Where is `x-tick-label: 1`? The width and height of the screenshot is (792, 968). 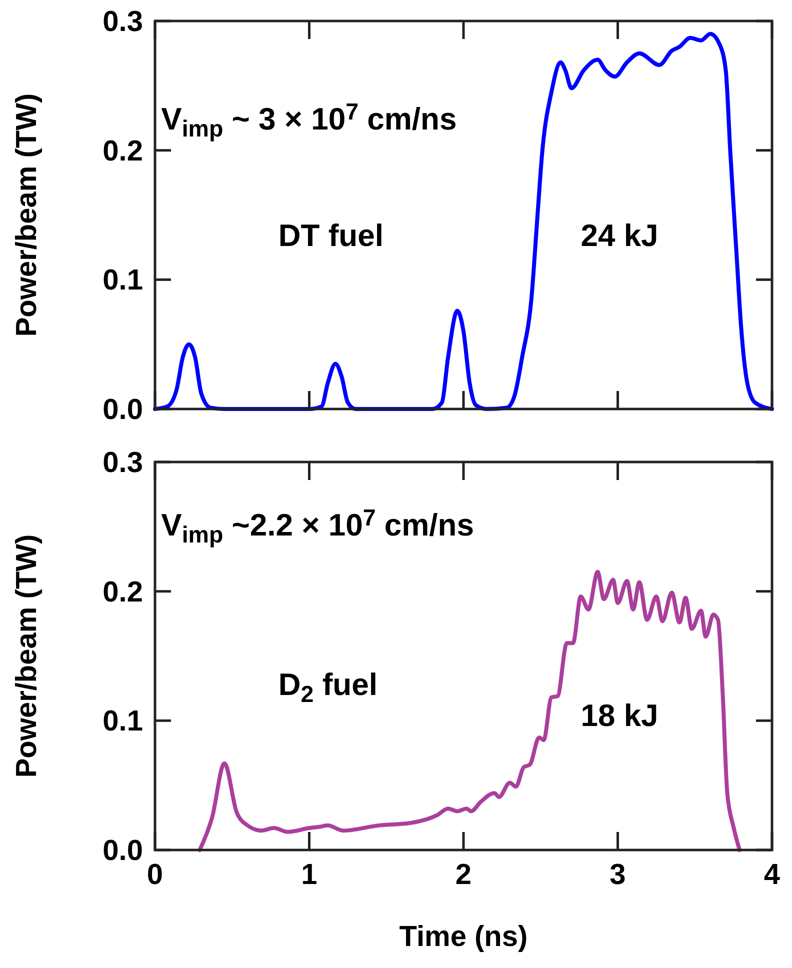
x-tick-label: 1 is located at coordinates (309, 875).